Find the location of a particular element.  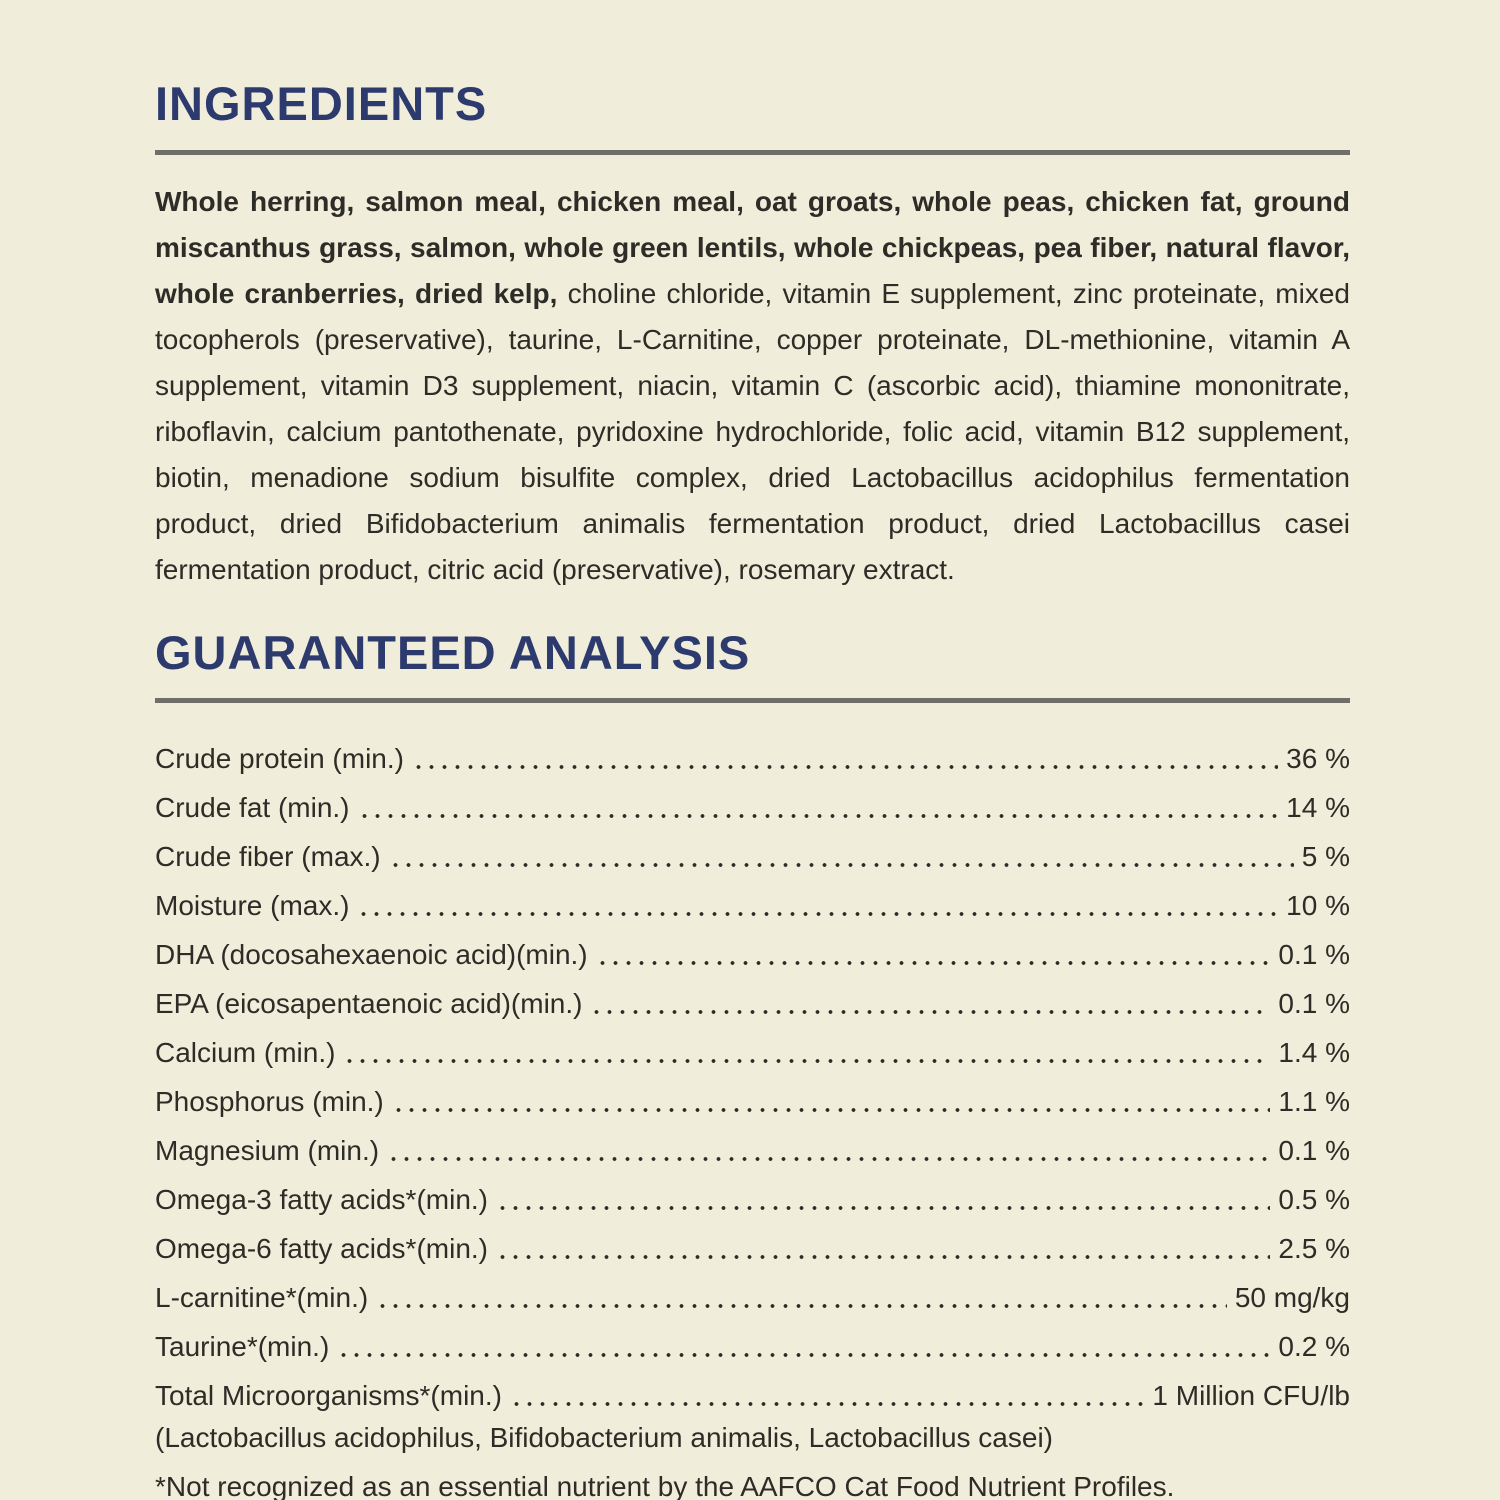

ingredients-divider-rule is located at coordinates (752, 152).